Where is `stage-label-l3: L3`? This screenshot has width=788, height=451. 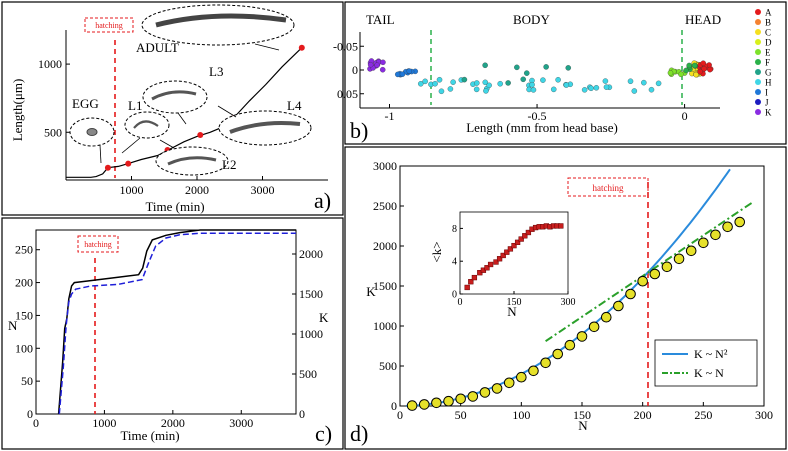
stage-label-l3: L3 is located at coordinates (216, 71).